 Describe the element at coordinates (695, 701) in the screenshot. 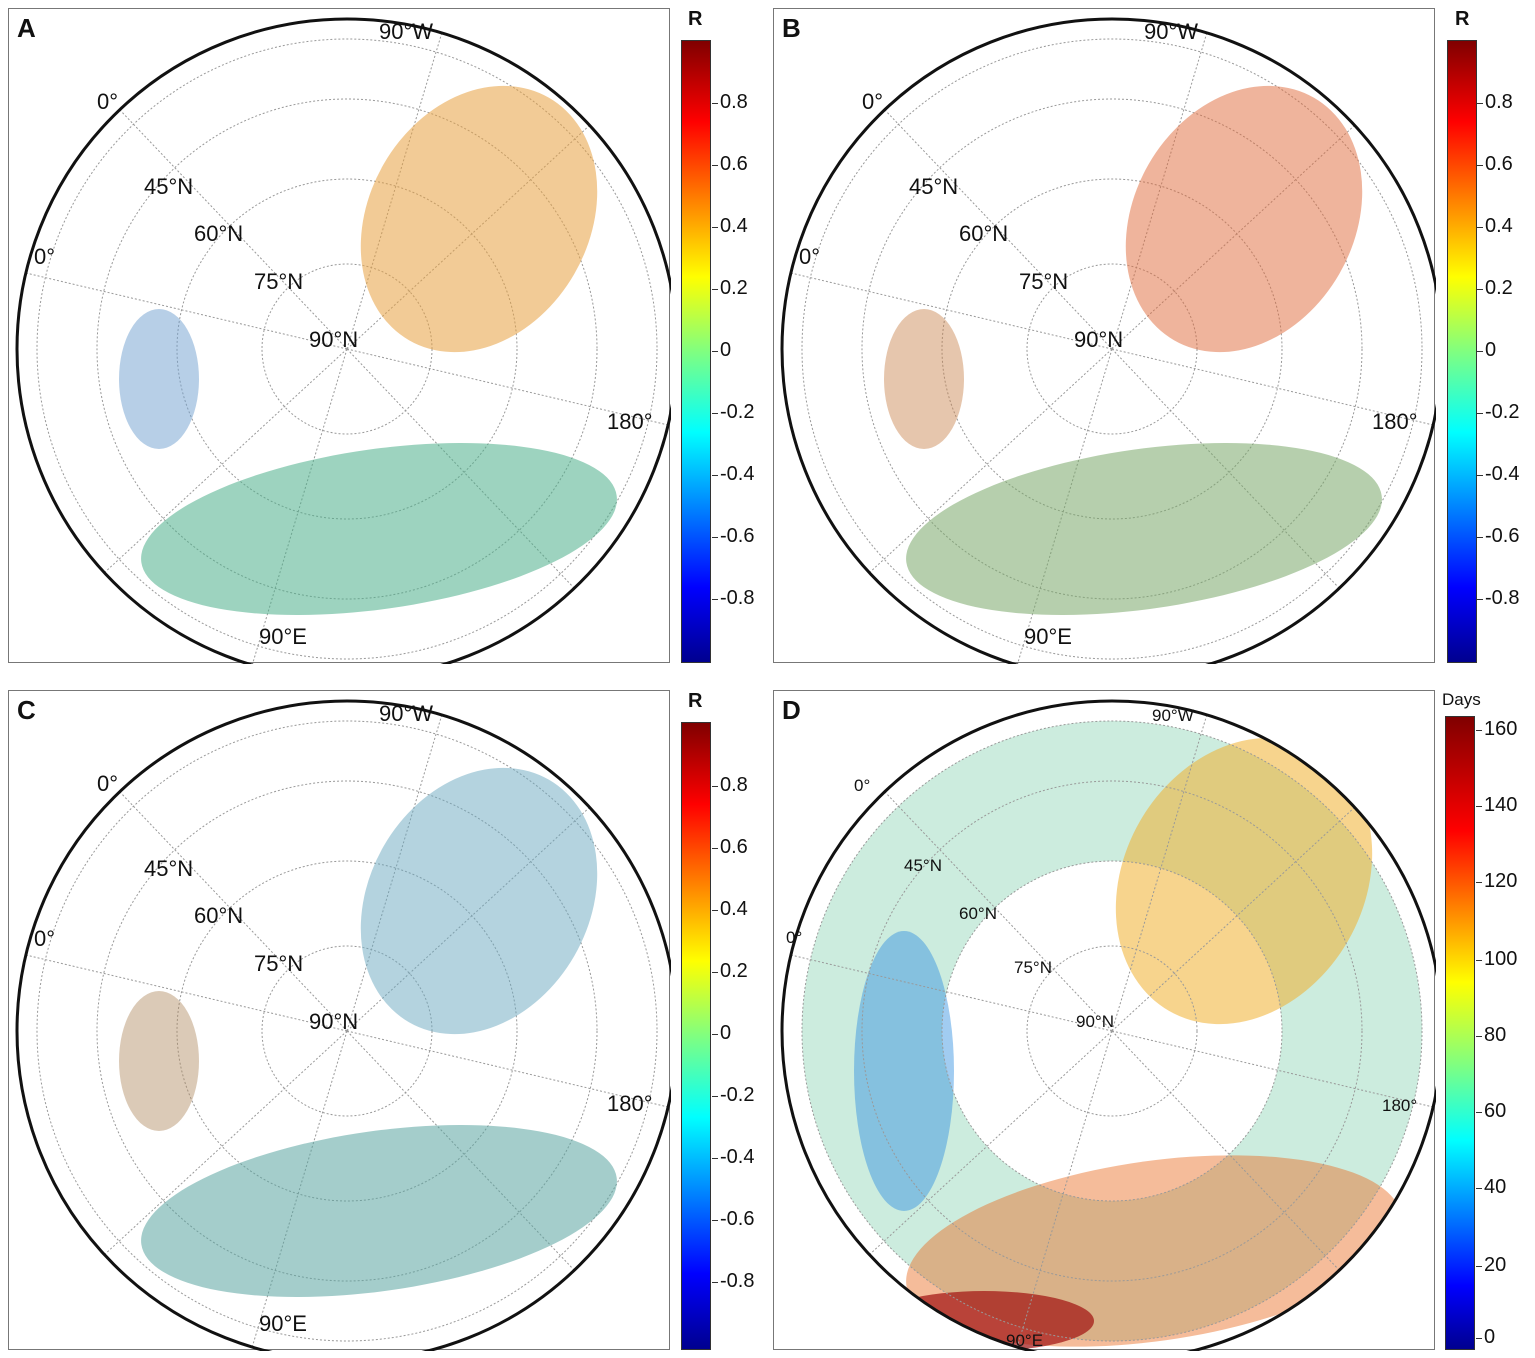

I see `colorbar-title-c: R` at that location.